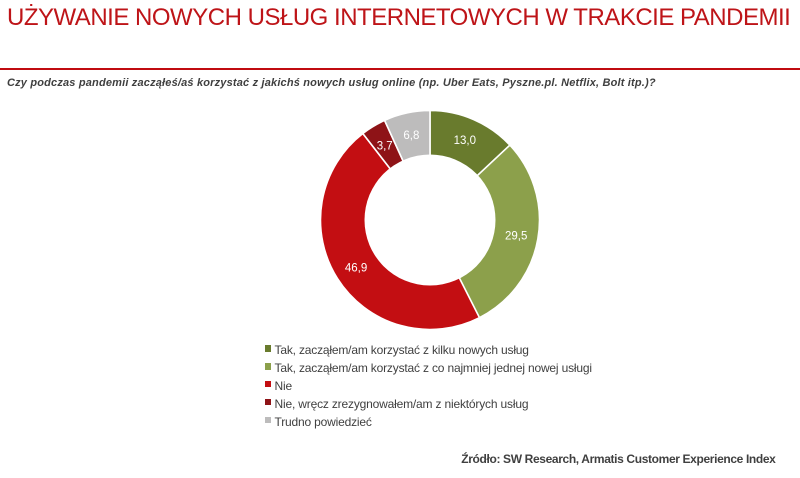 The image size is (800, 478). What do you see at coordinates (356, 268) in the screenshot?
I see `svg-text: 46,9` at bounding box center [356, 268].